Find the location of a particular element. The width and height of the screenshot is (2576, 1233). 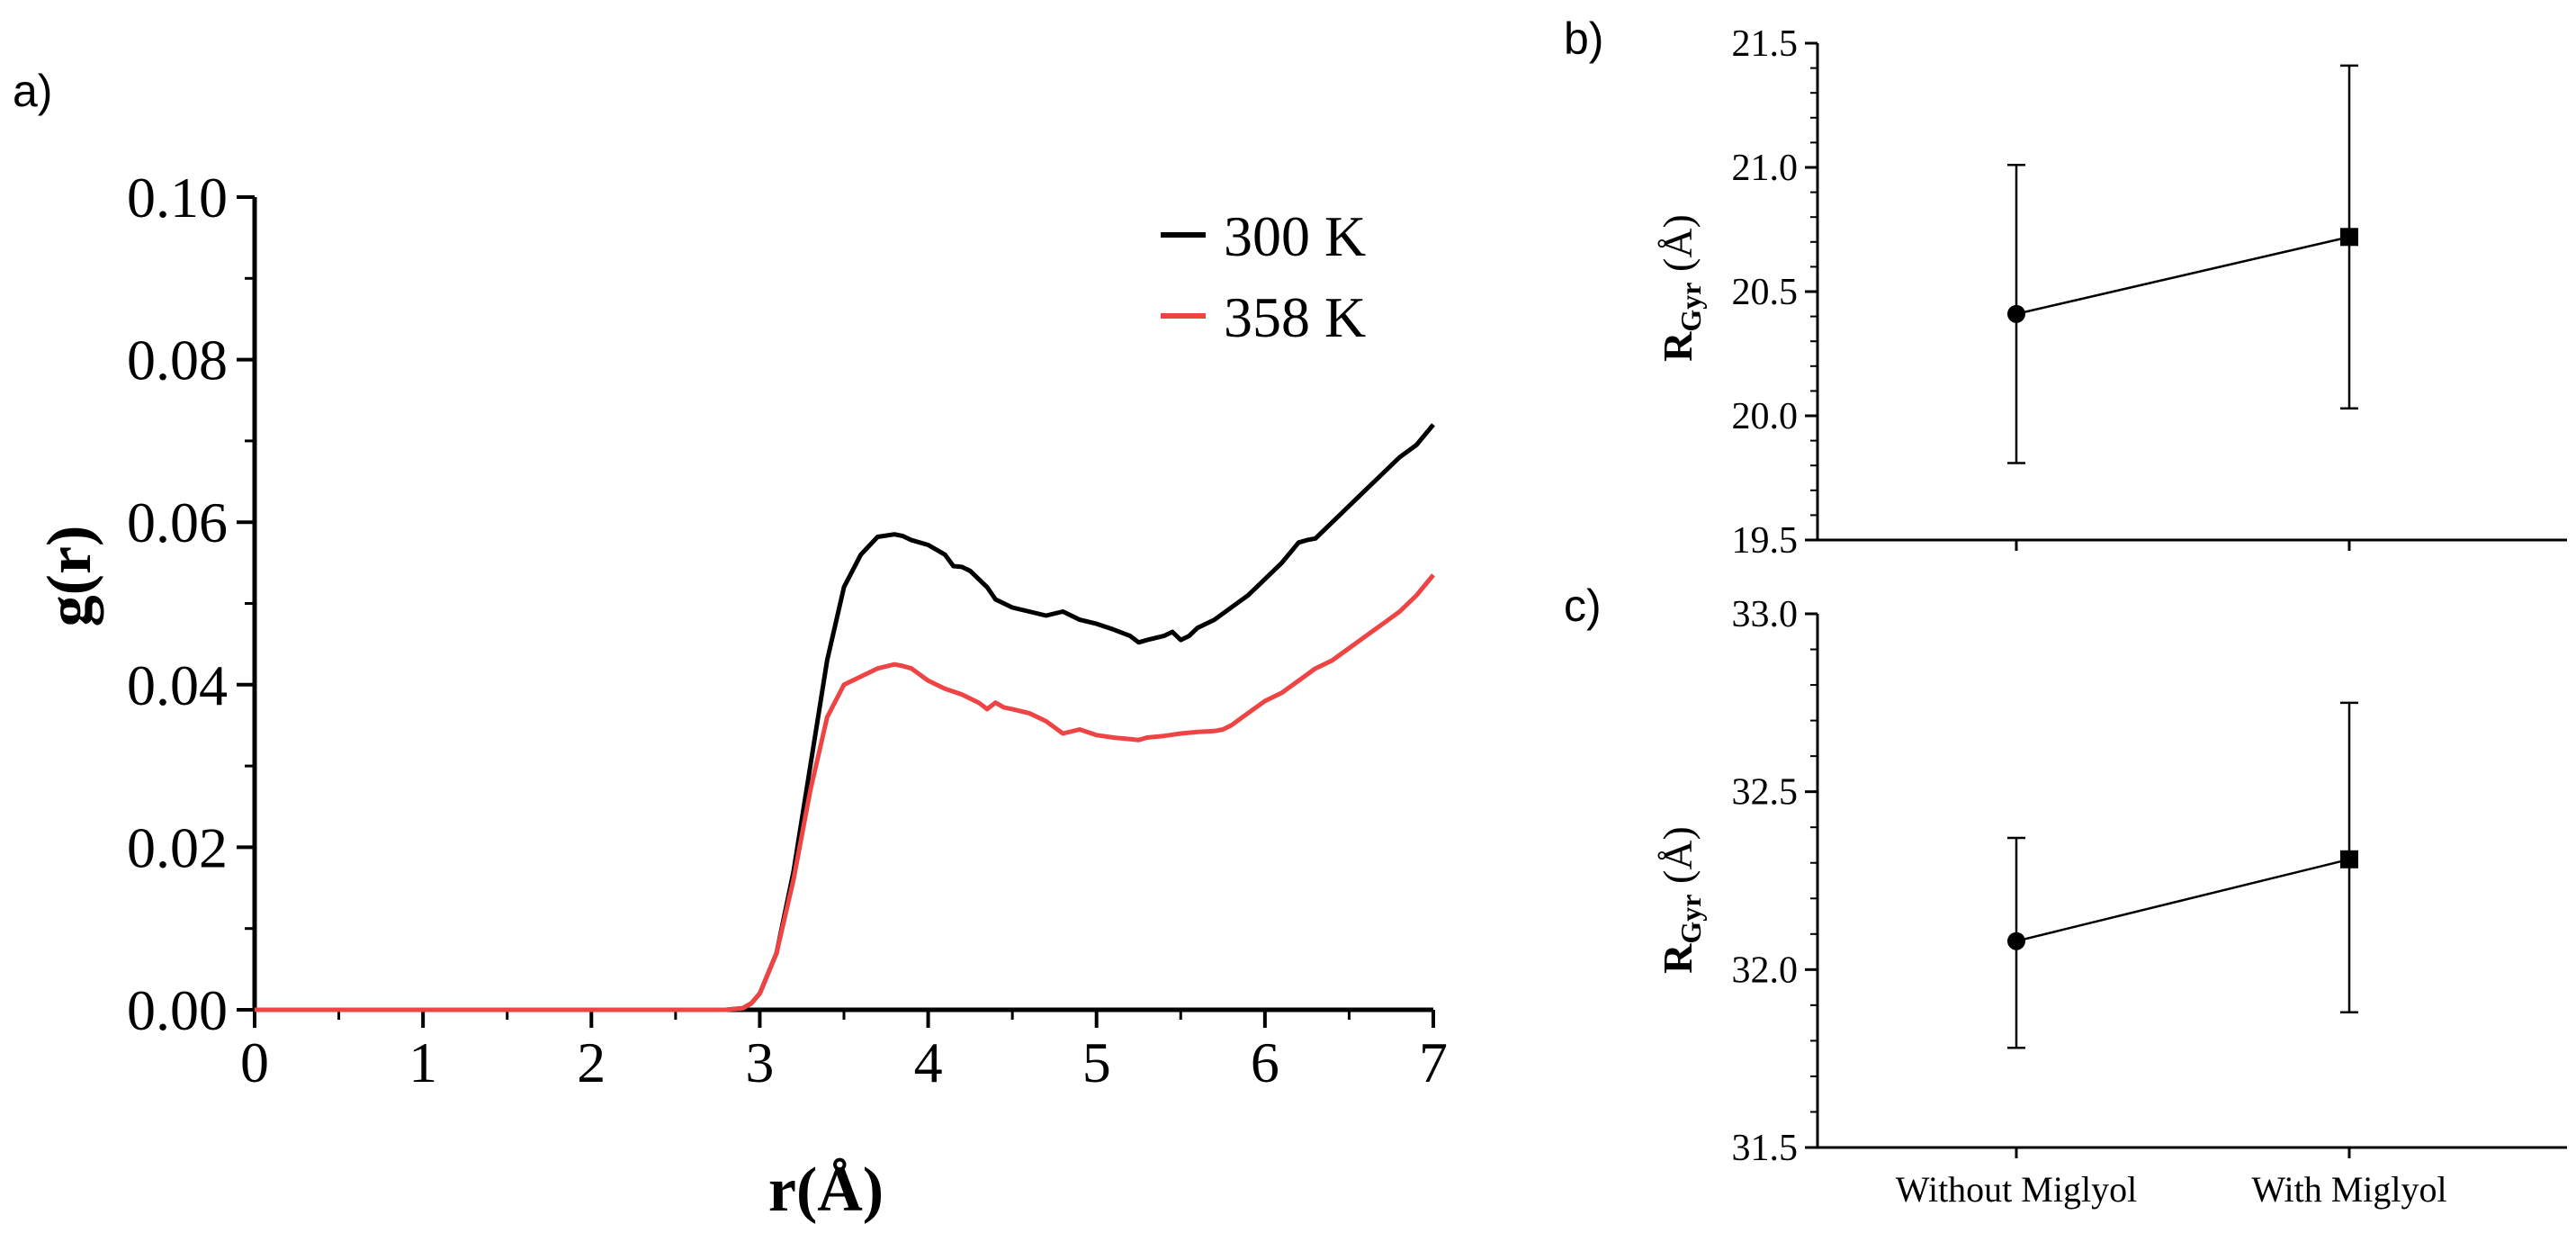

panel-label-c: c) is located at coordinates (1583, 606).